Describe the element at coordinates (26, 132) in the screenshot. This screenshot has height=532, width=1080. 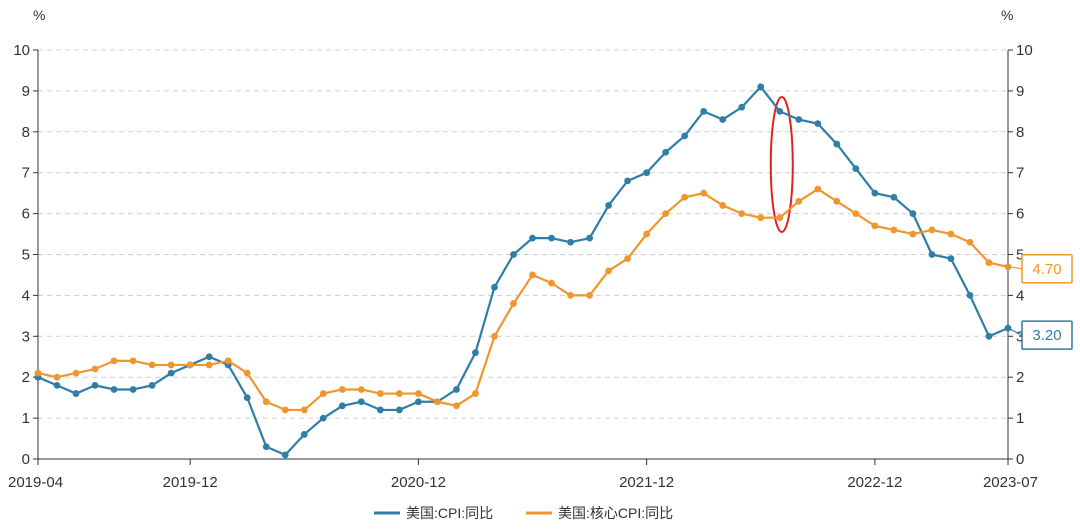
I see `y-tick-label-left-8: 8` at that location.